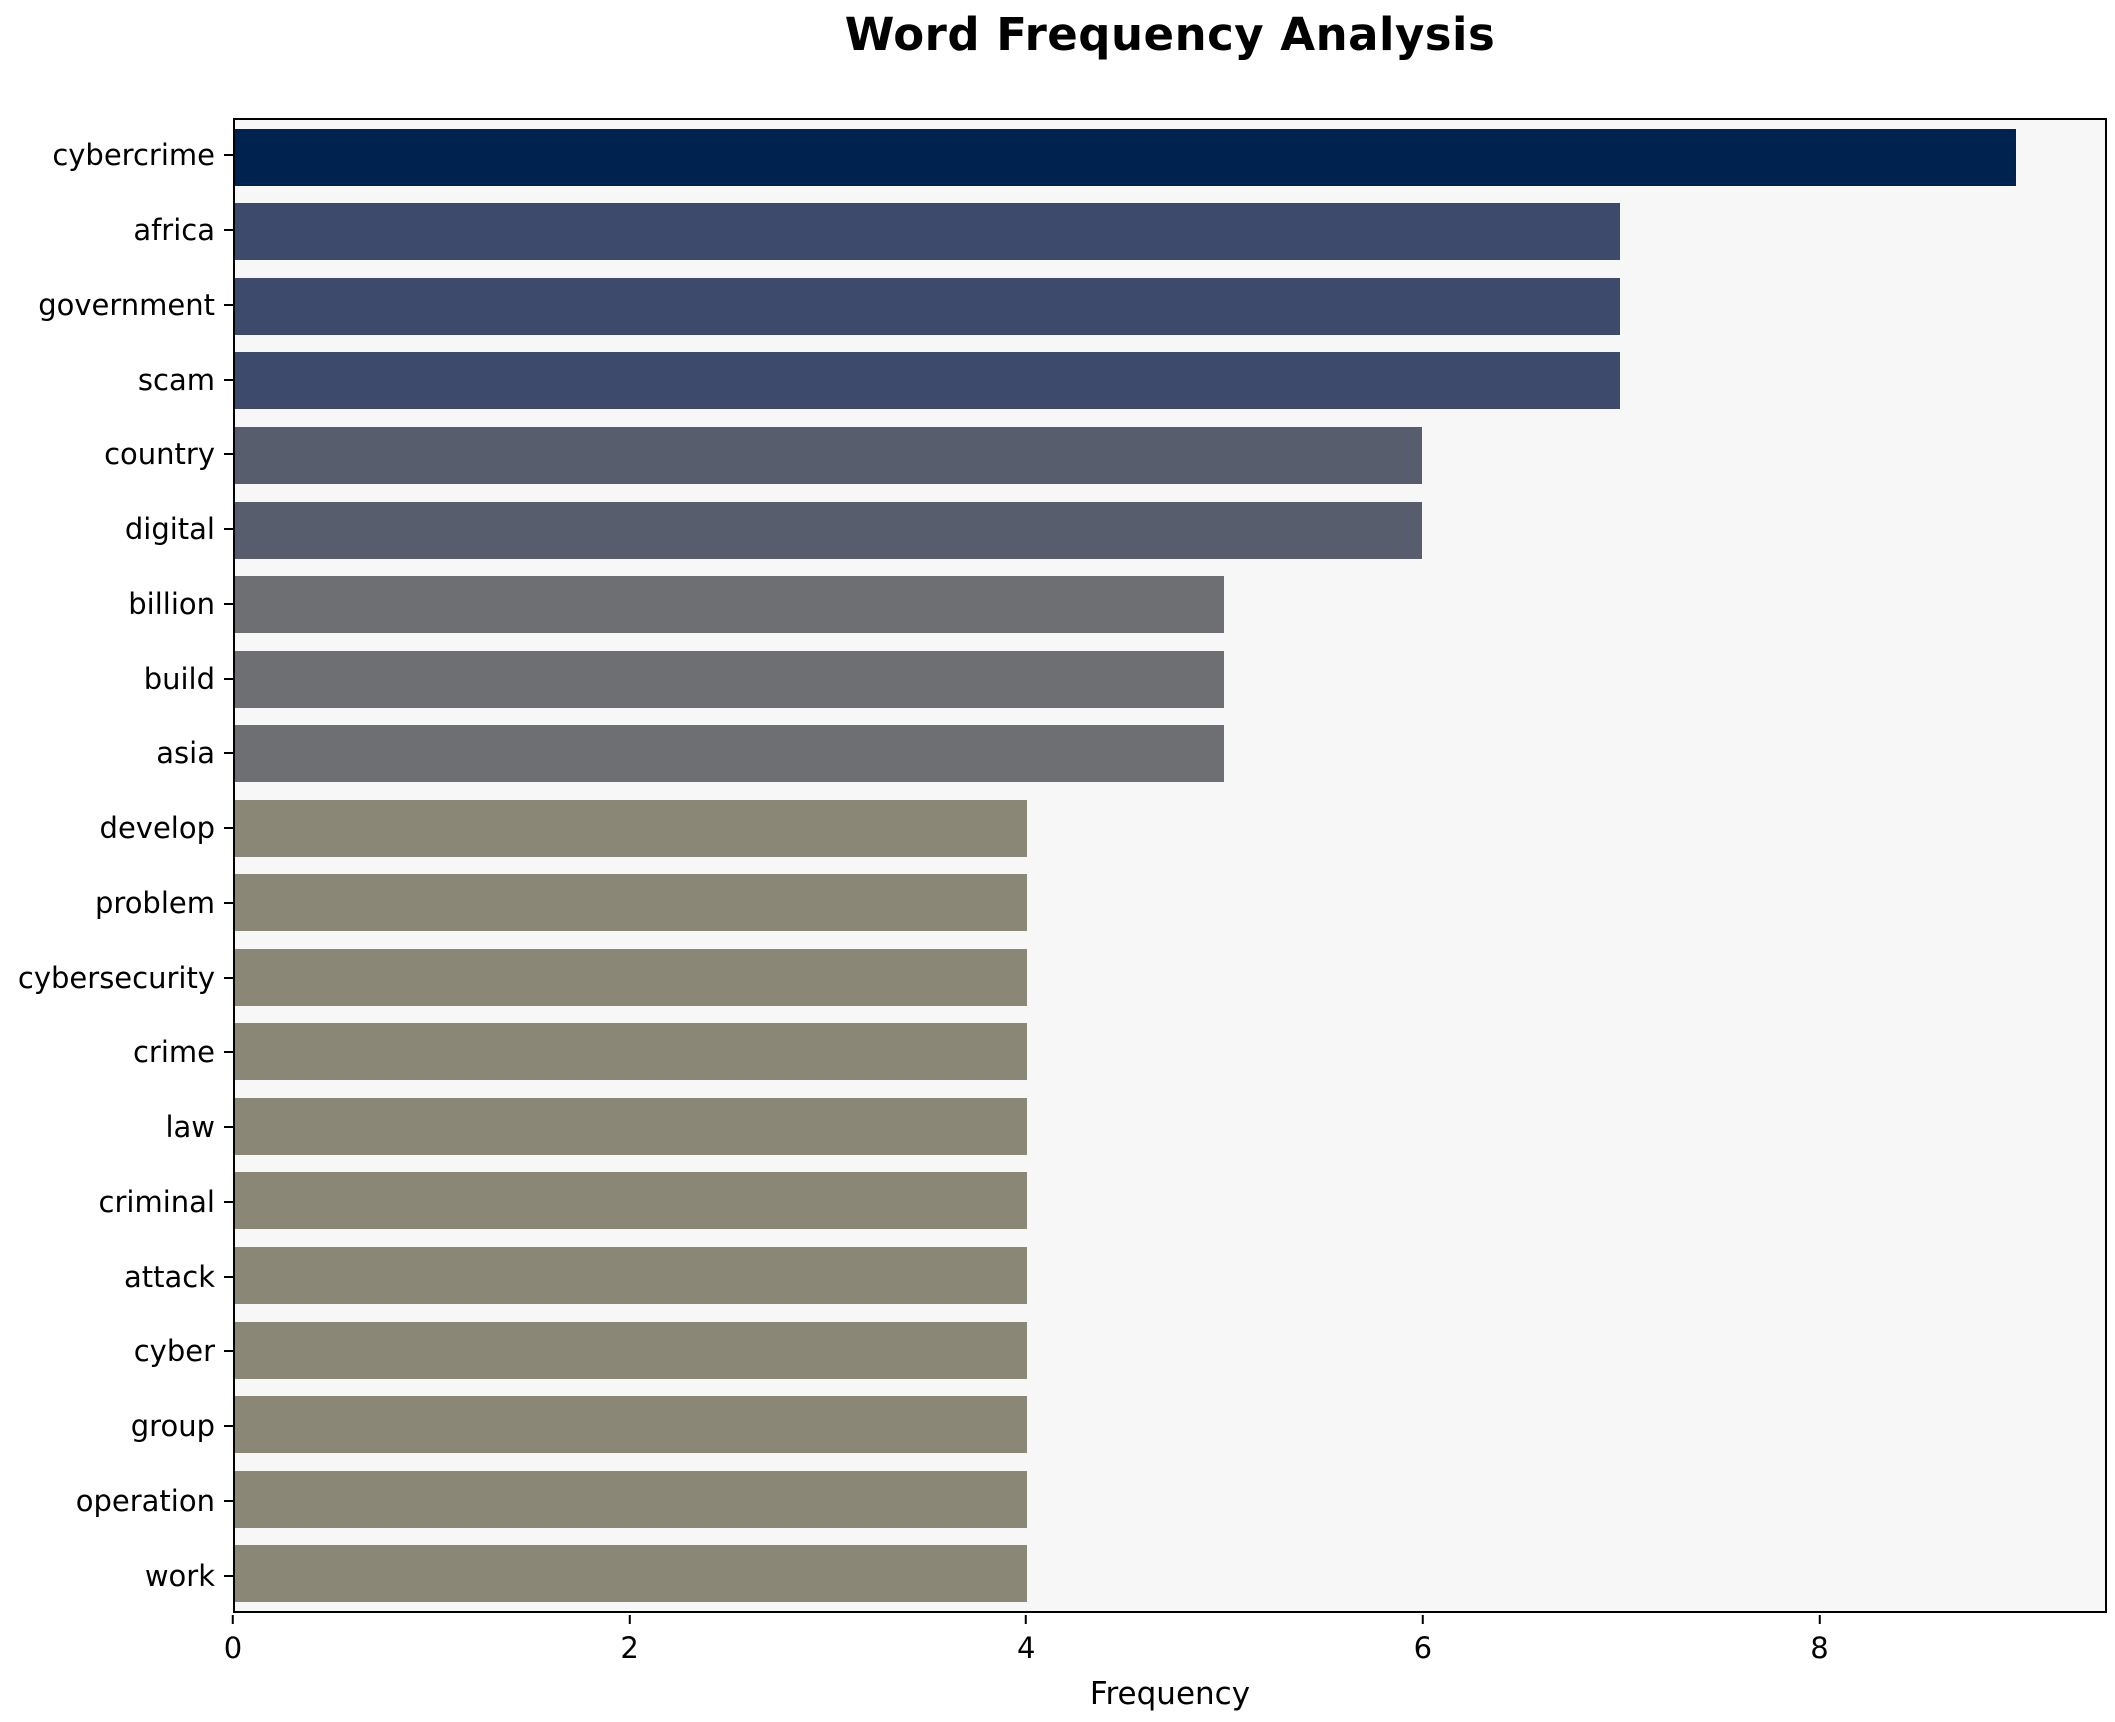  What do you see at coordinates (233, 1648) in the screenshot?
I see `x-tick-label: 0` at bounding box center [233, 1648].